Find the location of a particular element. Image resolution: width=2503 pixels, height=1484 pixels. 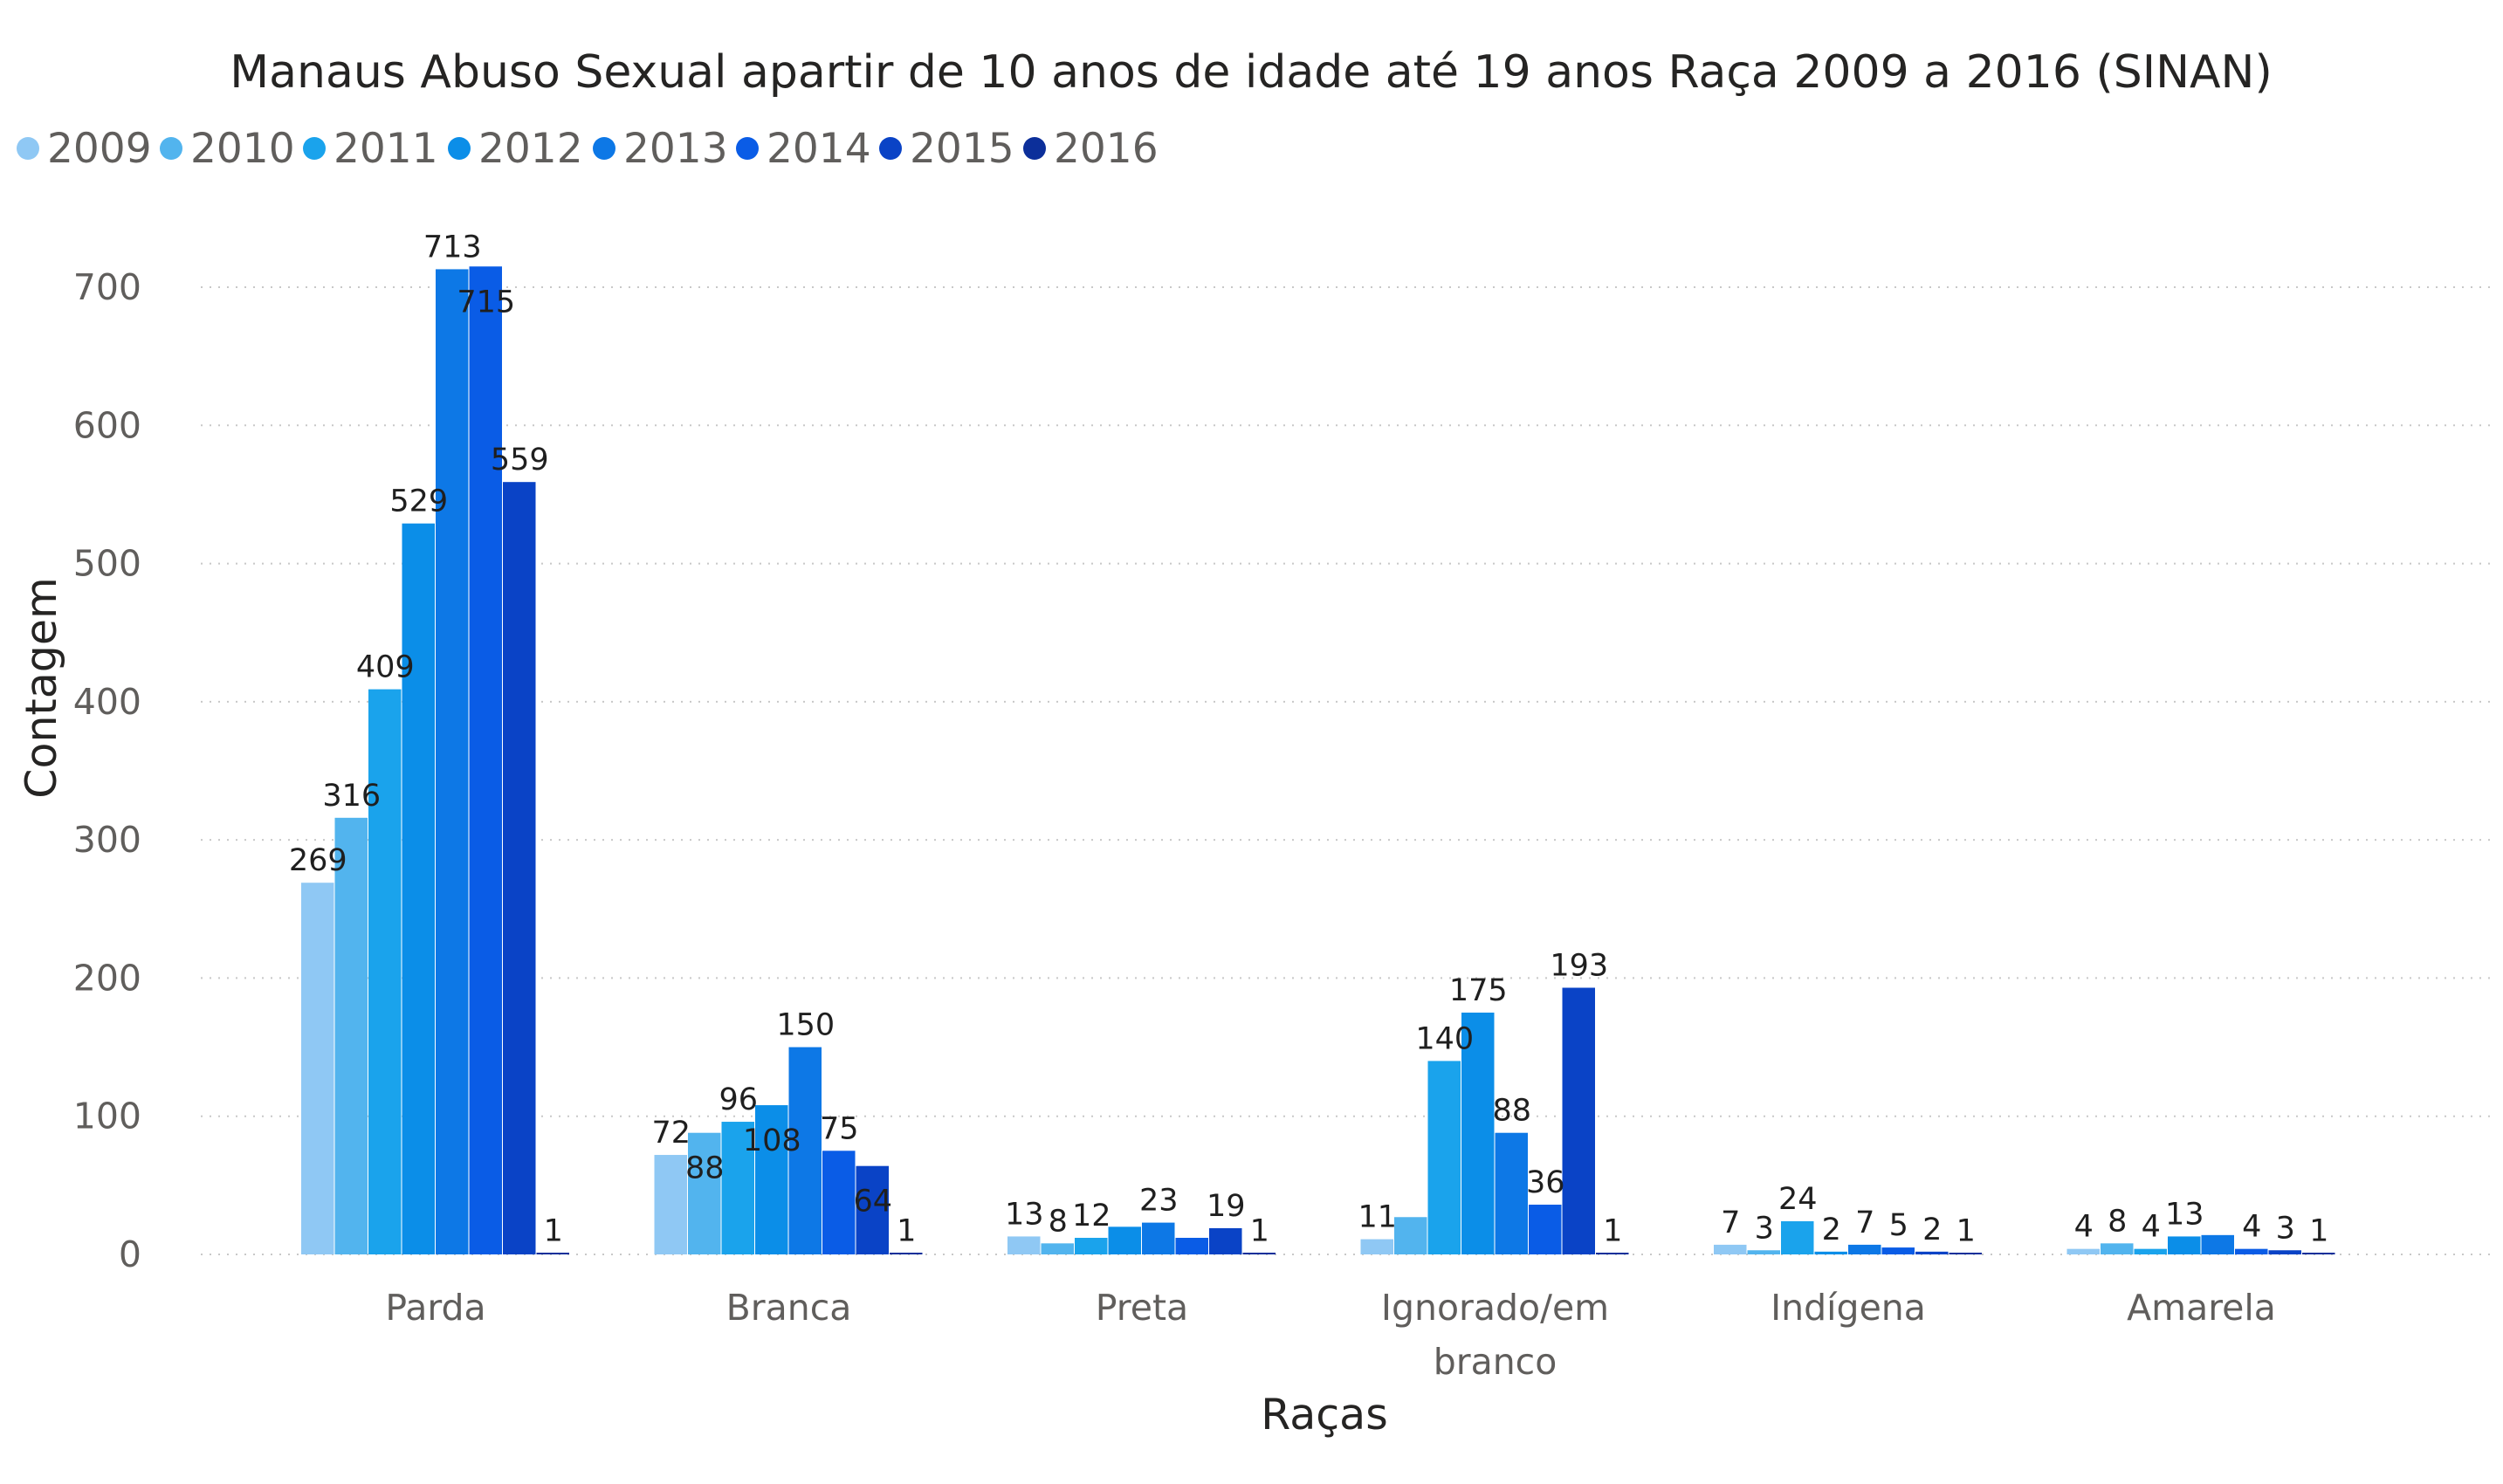

legend-marker-2016 is located at coordinates (1034, 148).